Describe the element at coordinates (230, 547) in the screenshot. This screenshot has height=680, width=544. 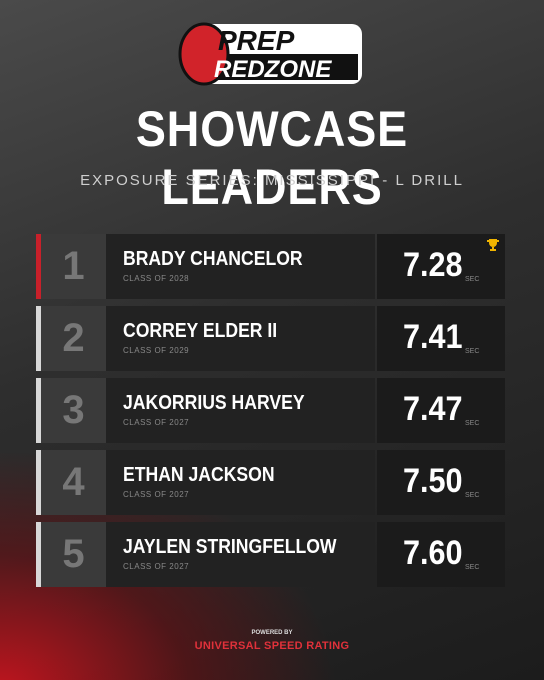
I see `player-name: JAYLEN STRINGFELLOW` at that location.